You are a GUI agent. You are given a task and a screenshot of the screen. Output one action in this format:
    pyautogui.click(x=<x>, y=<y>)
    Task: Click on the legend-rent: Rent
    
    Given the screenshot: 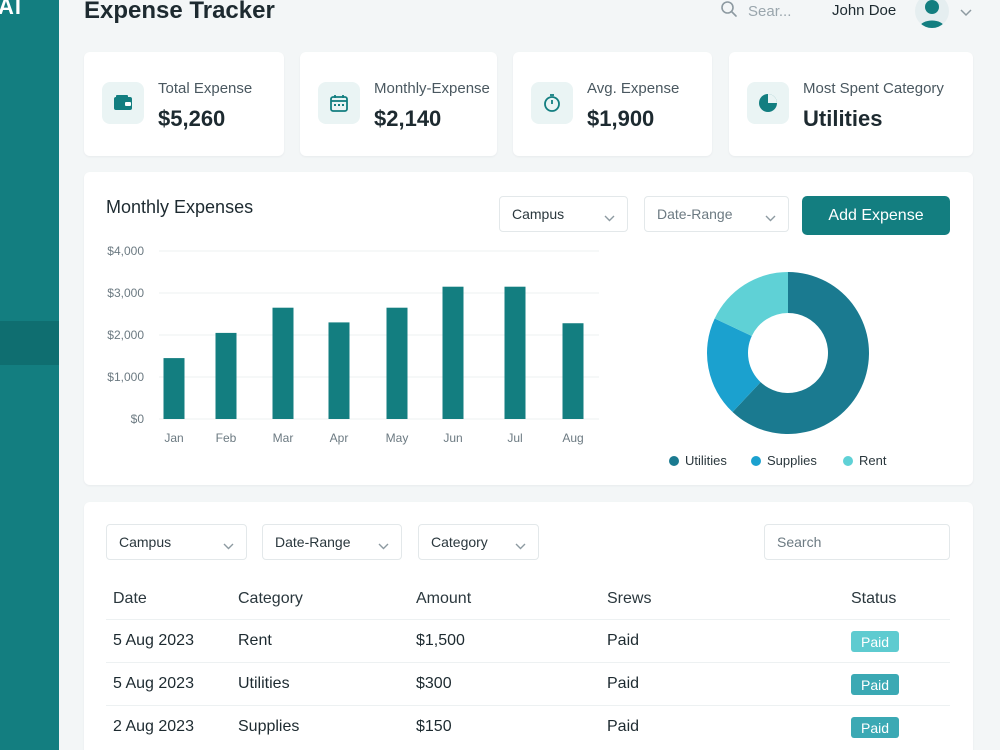 What is the action you would take?
    pyautogui.click(x=864, y=460)
    